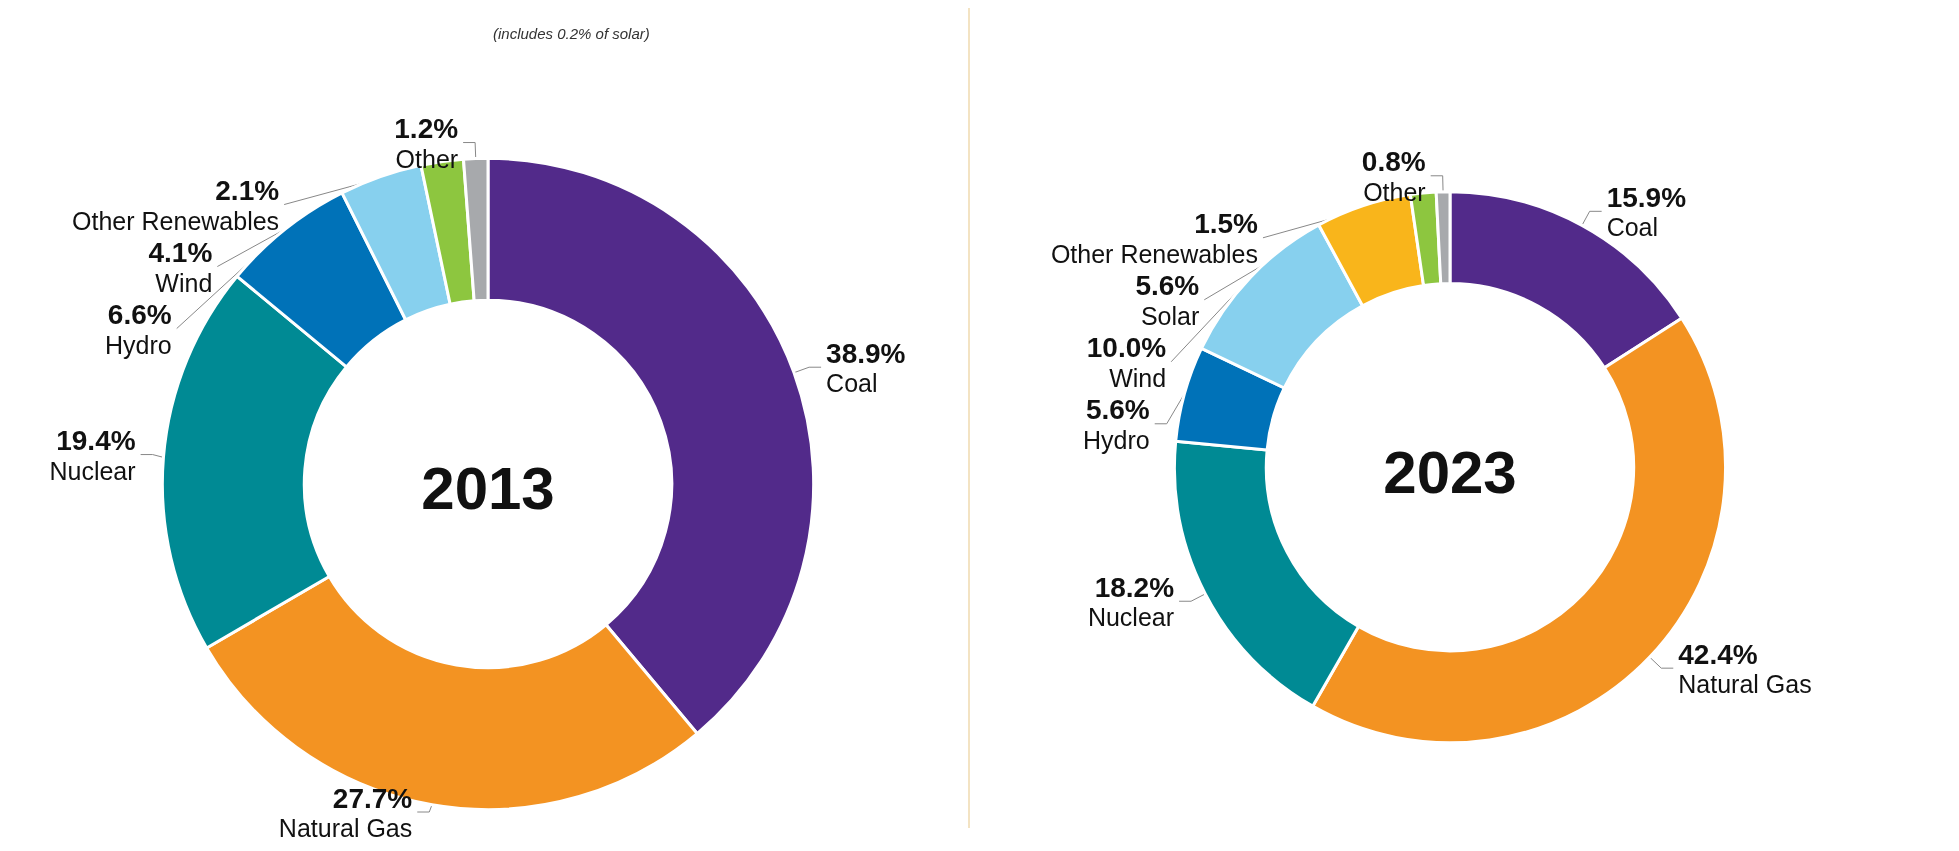 This screenshot has width=1959, height=851. I want to click on data-label: 6.6%, so click(139, 315).